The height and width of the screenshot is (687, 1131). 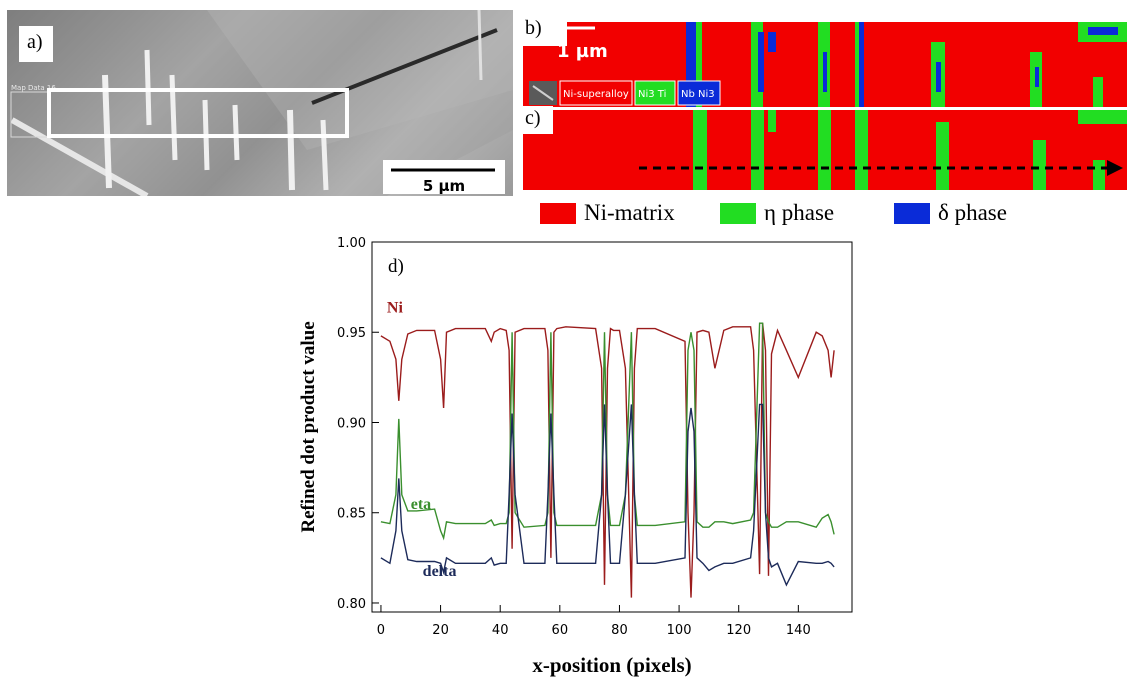 I want to click on arrow-head-icon, so click(x=1115, y=168).